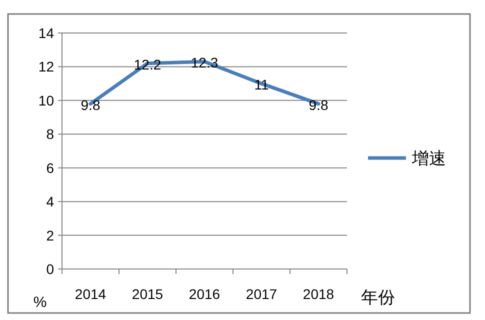 This screenshot has width=485, height=320. I want to click on ytick: 14, so click(46, 33).